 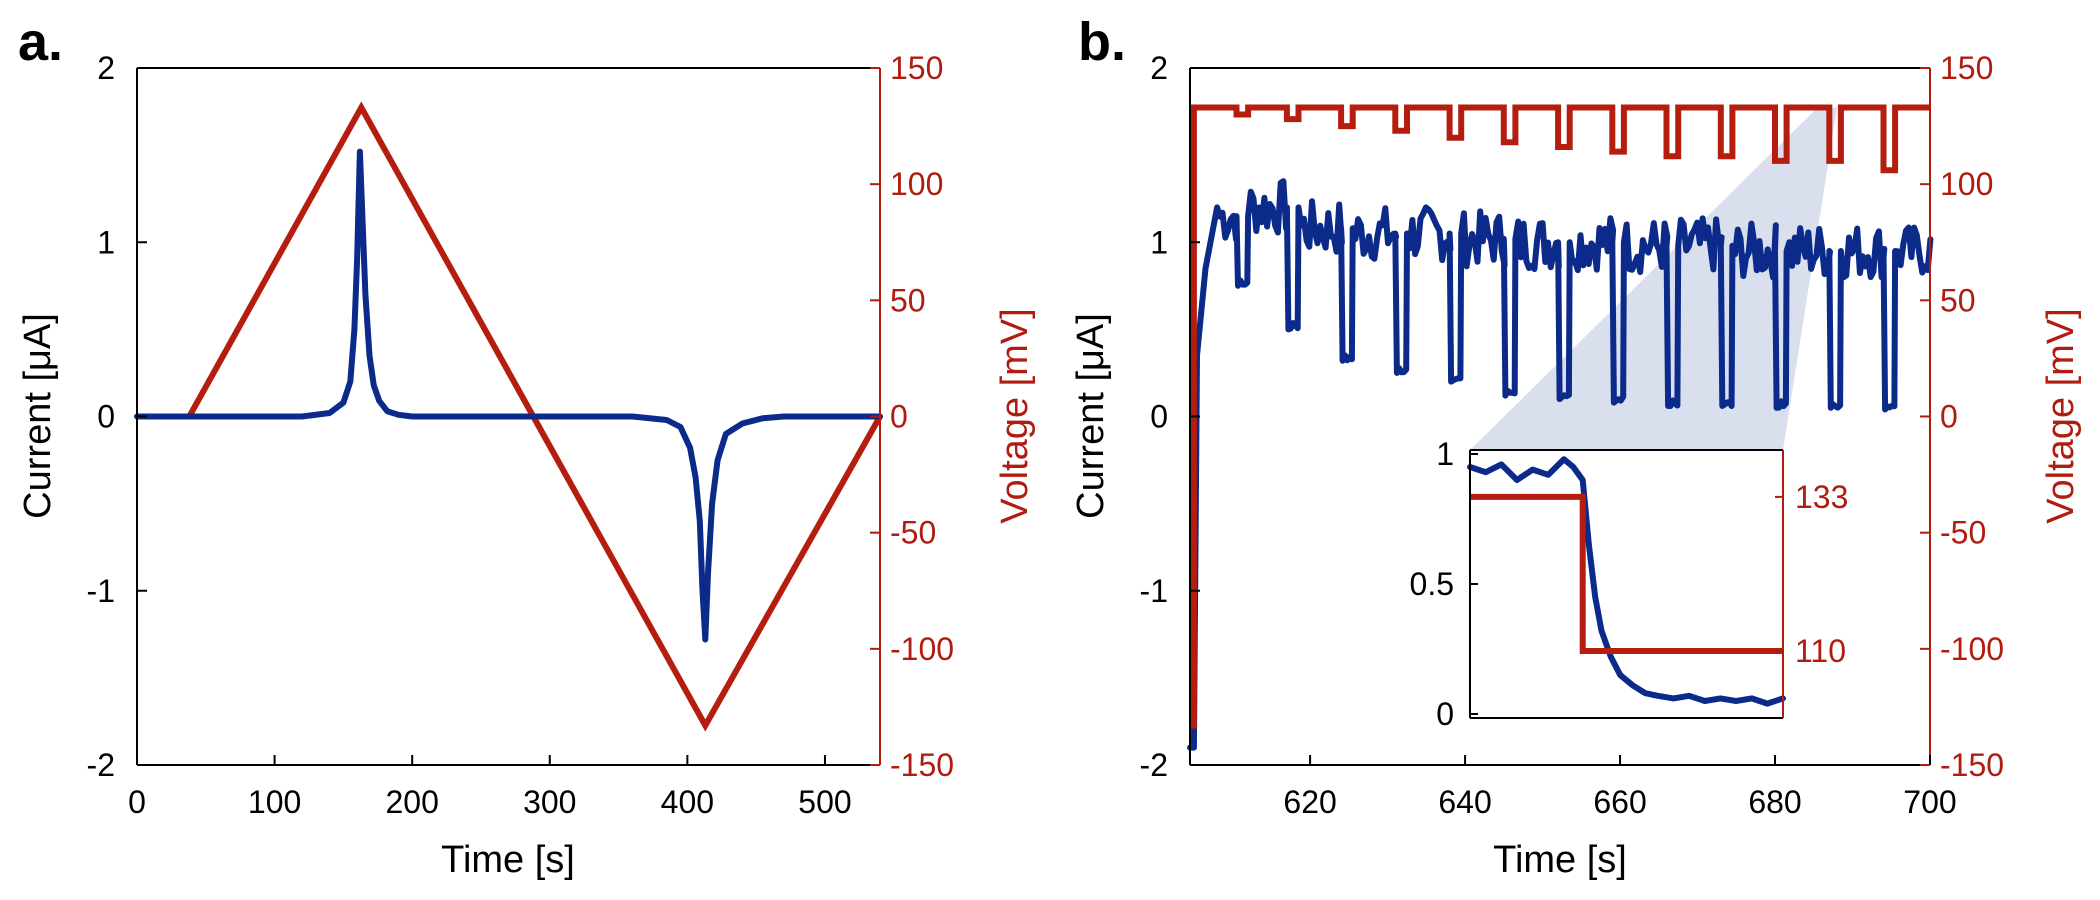 What do you see at coordinates (2061, 415) in the screenshot?
I see `panel-b-ylabel-right: Voltage [mV]` at bounding box center [2061, 415].